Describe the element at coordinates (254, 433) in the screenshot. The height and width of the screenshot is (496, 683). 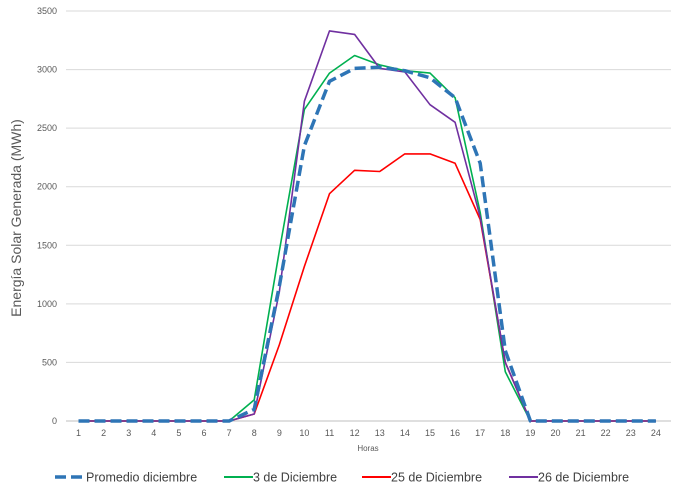
I see `x-tick-label: 8` at that location.